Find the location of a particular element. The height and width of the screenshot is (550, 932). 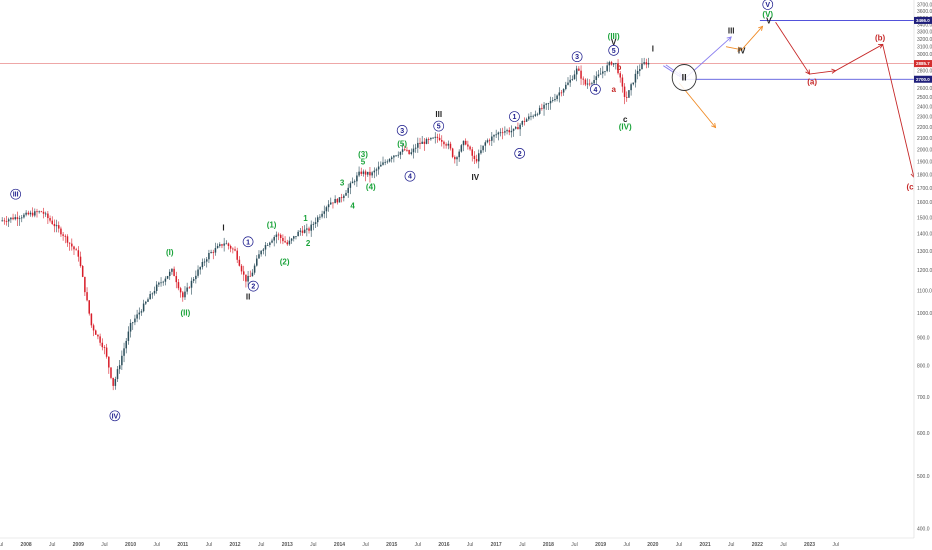

y-tick-label: 1300.0 is located at coordinates (924, 252).